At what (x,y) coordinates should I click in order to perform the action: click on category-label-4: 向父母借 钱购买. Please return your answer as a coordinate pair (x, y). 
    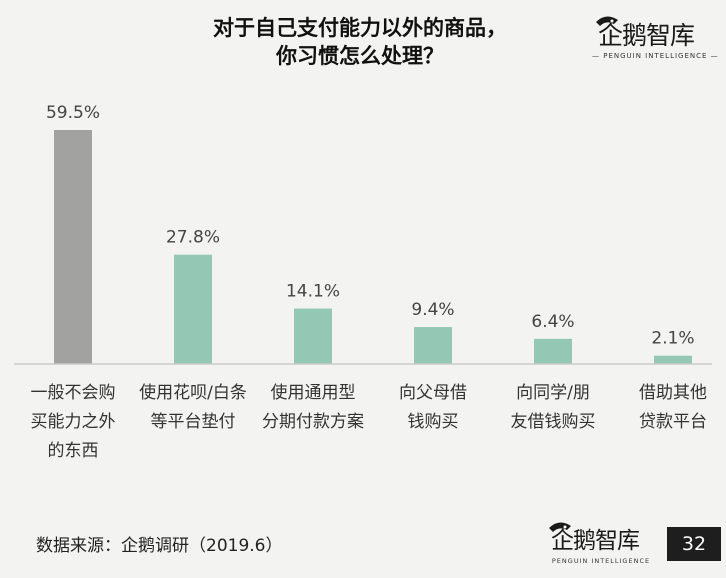
    Looking at the image, I should click on (433, 408).